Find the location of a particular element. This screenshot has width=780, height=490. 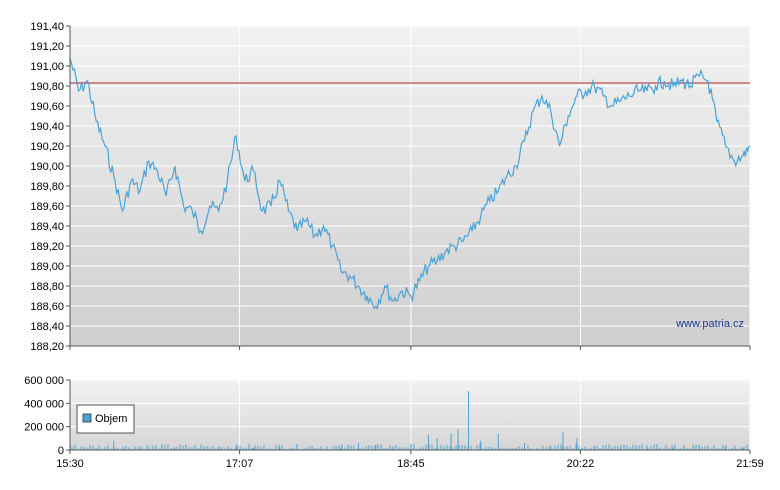

y-tick-label: 188,40 is located at coordinates (47, 327).